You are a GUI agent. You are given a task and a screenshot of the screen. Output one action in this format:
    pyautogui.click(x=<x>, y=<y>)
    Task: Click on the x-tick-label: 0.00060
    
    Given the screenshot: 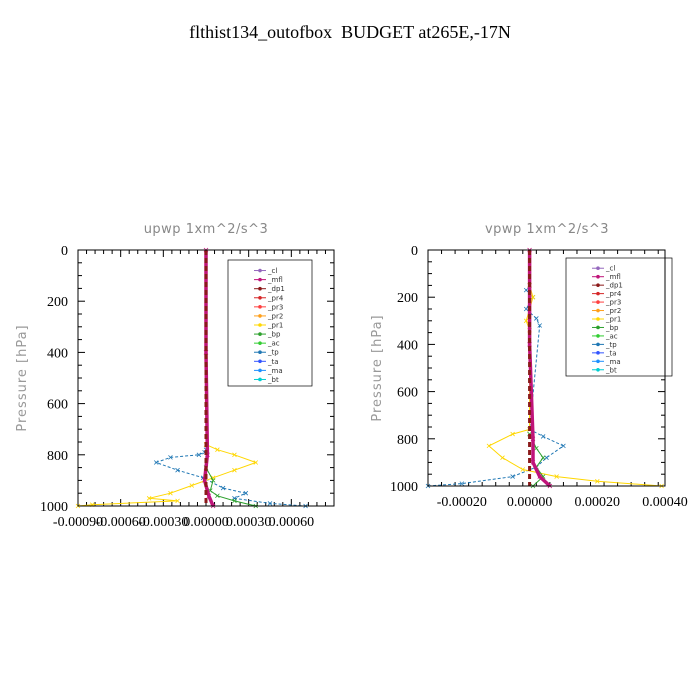 What is the action you would take?
    pyautogui.click(x=292, y=522)
    